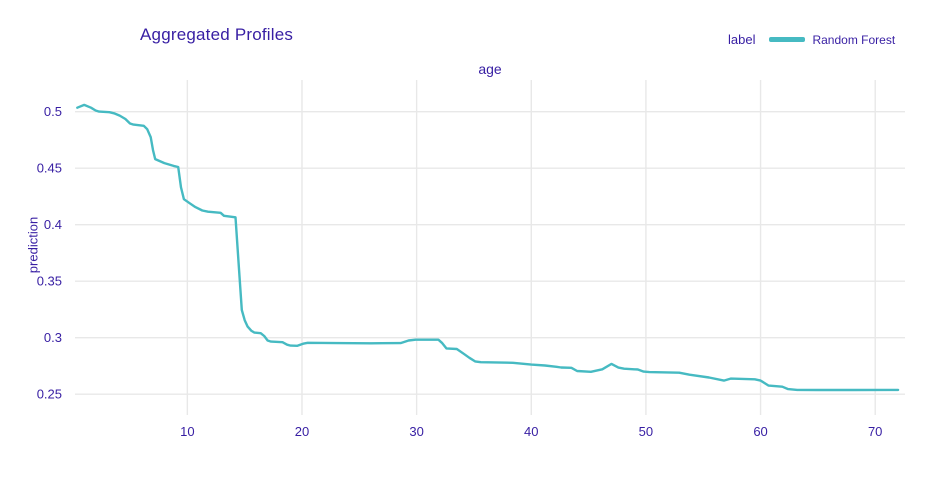  Describe the element at coordinates (49, 168) in the screenshot. I see `y-tick-label: 0.45` at that location.